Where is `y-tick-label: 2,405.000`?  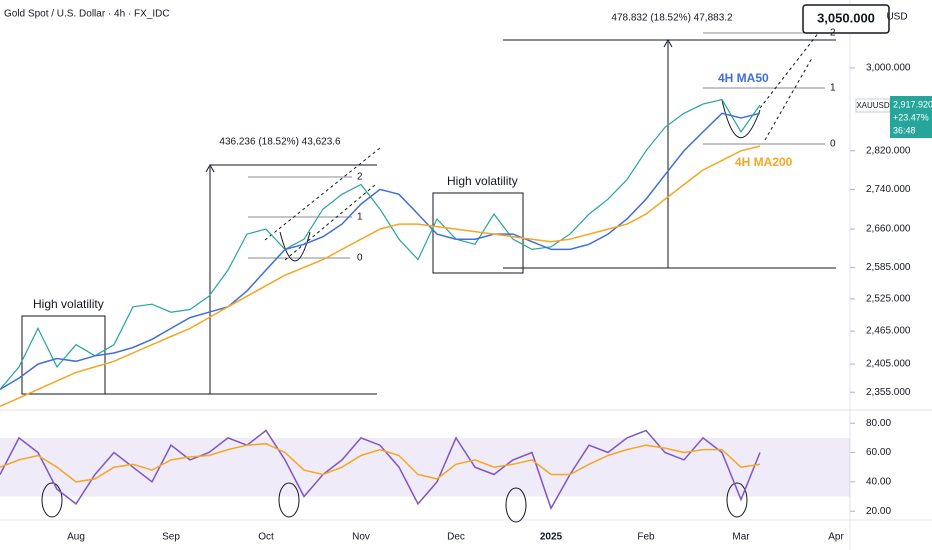 y-tick-label: 2,405.000 is located at coordinates (888, 364).